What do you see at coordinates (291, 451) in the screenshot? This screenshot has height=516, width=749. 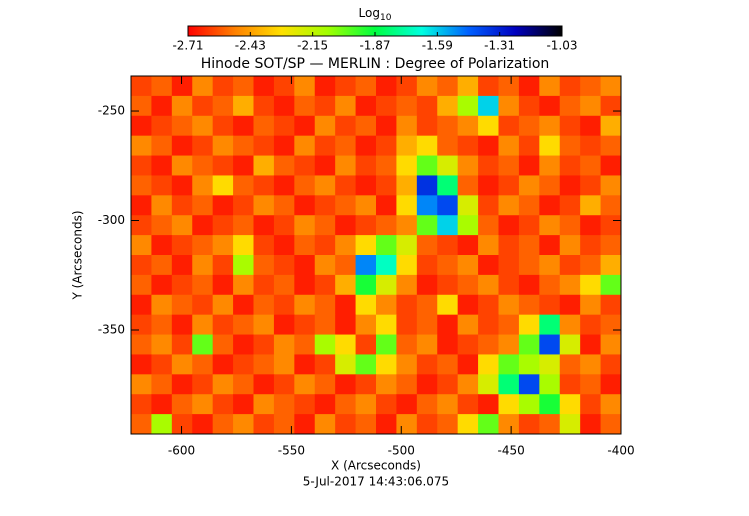 I see `x-tick-label: -550` at bounding box center [291, 451].